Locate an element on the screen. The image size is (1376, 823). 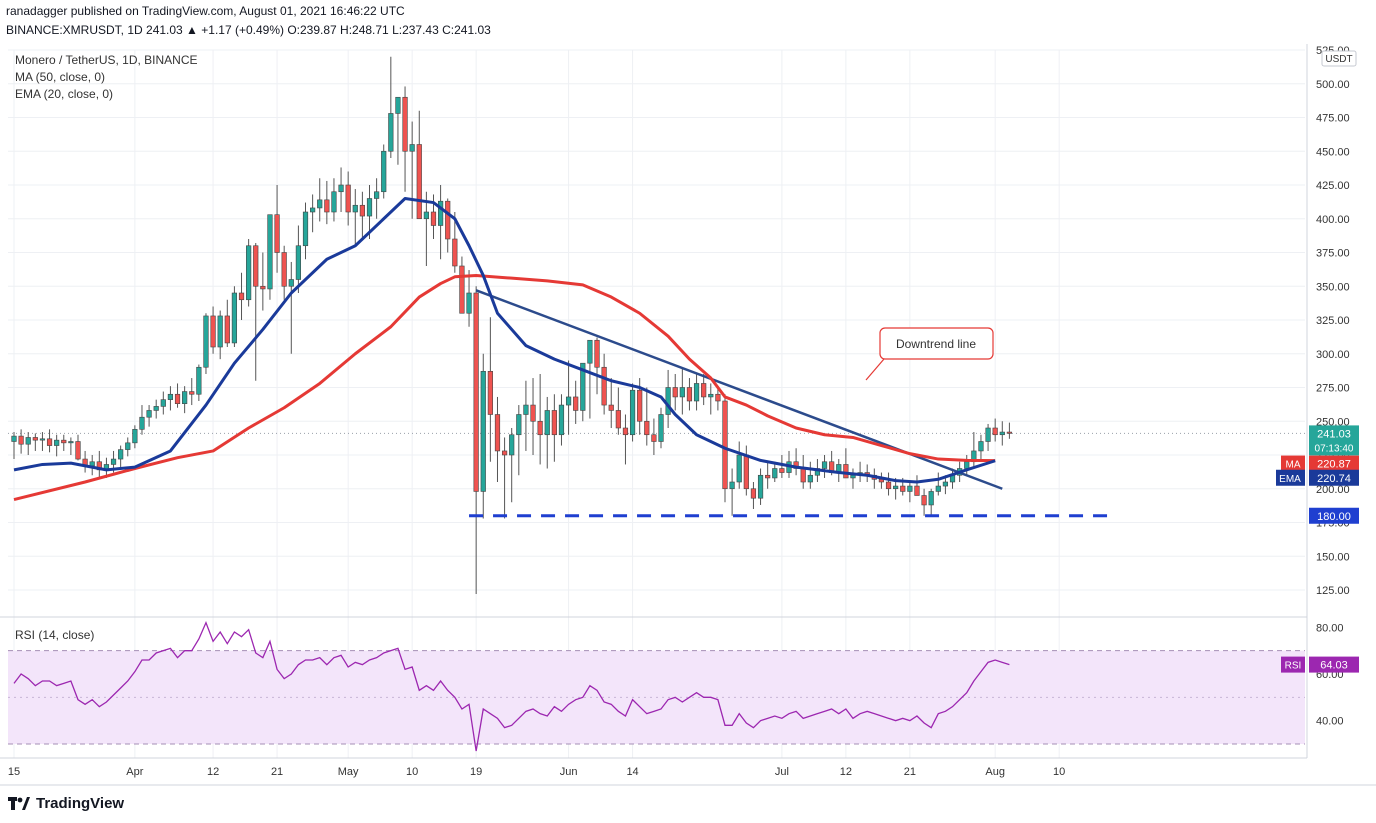
tradingview-brand-text: TradingView is located at coordinates (80, 803).